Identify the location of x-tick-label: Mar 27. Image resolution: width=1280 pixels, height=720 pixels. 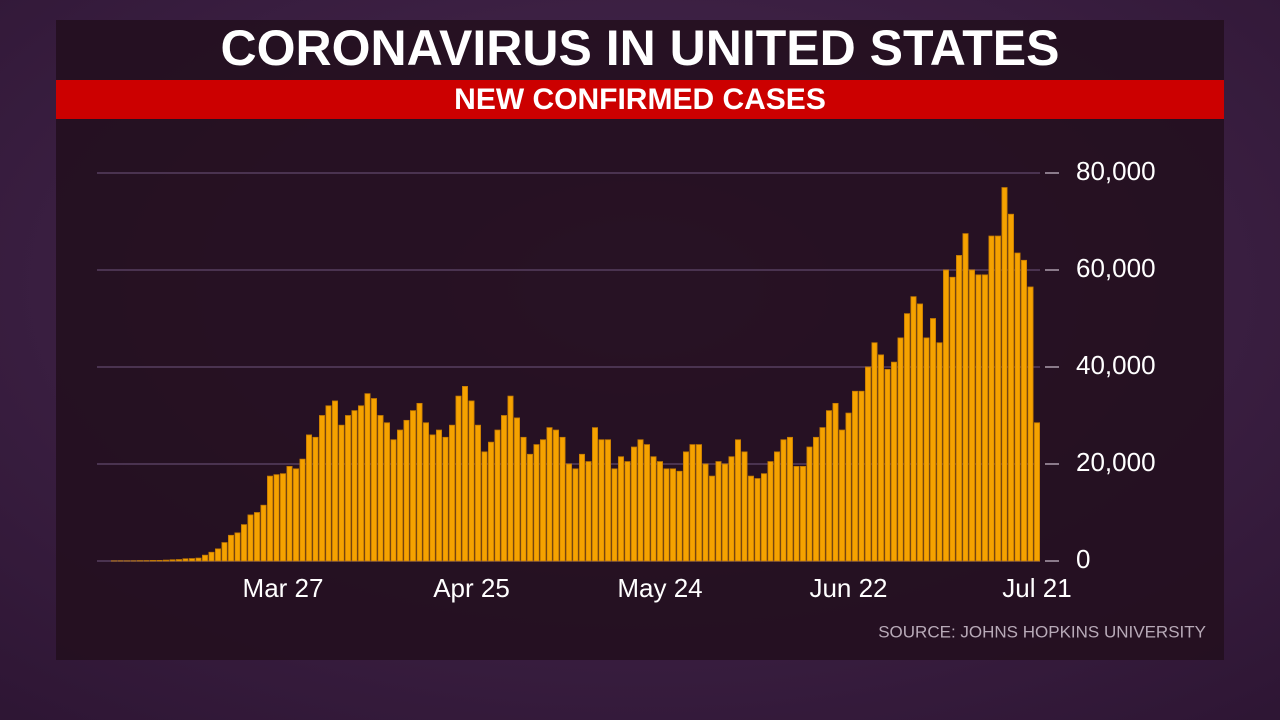
(283, 588).